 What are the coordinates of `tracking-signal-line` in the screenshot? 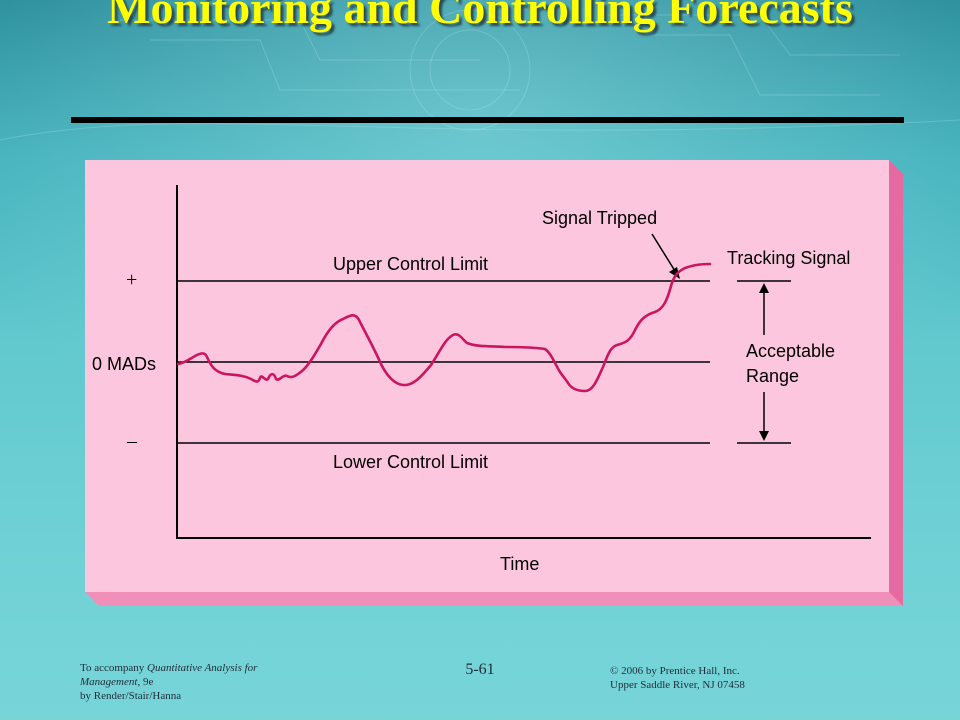 It's located at (444, 327).